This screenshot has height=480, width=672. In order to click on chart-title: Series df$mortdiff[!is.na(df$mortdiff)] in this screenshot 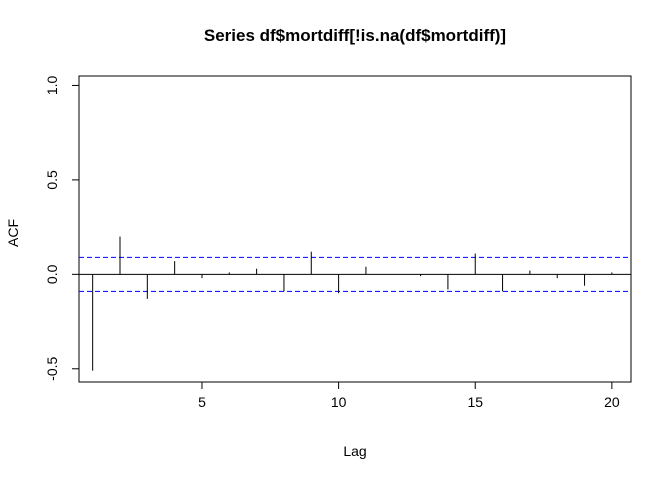, I will do `click(355, 35)`.